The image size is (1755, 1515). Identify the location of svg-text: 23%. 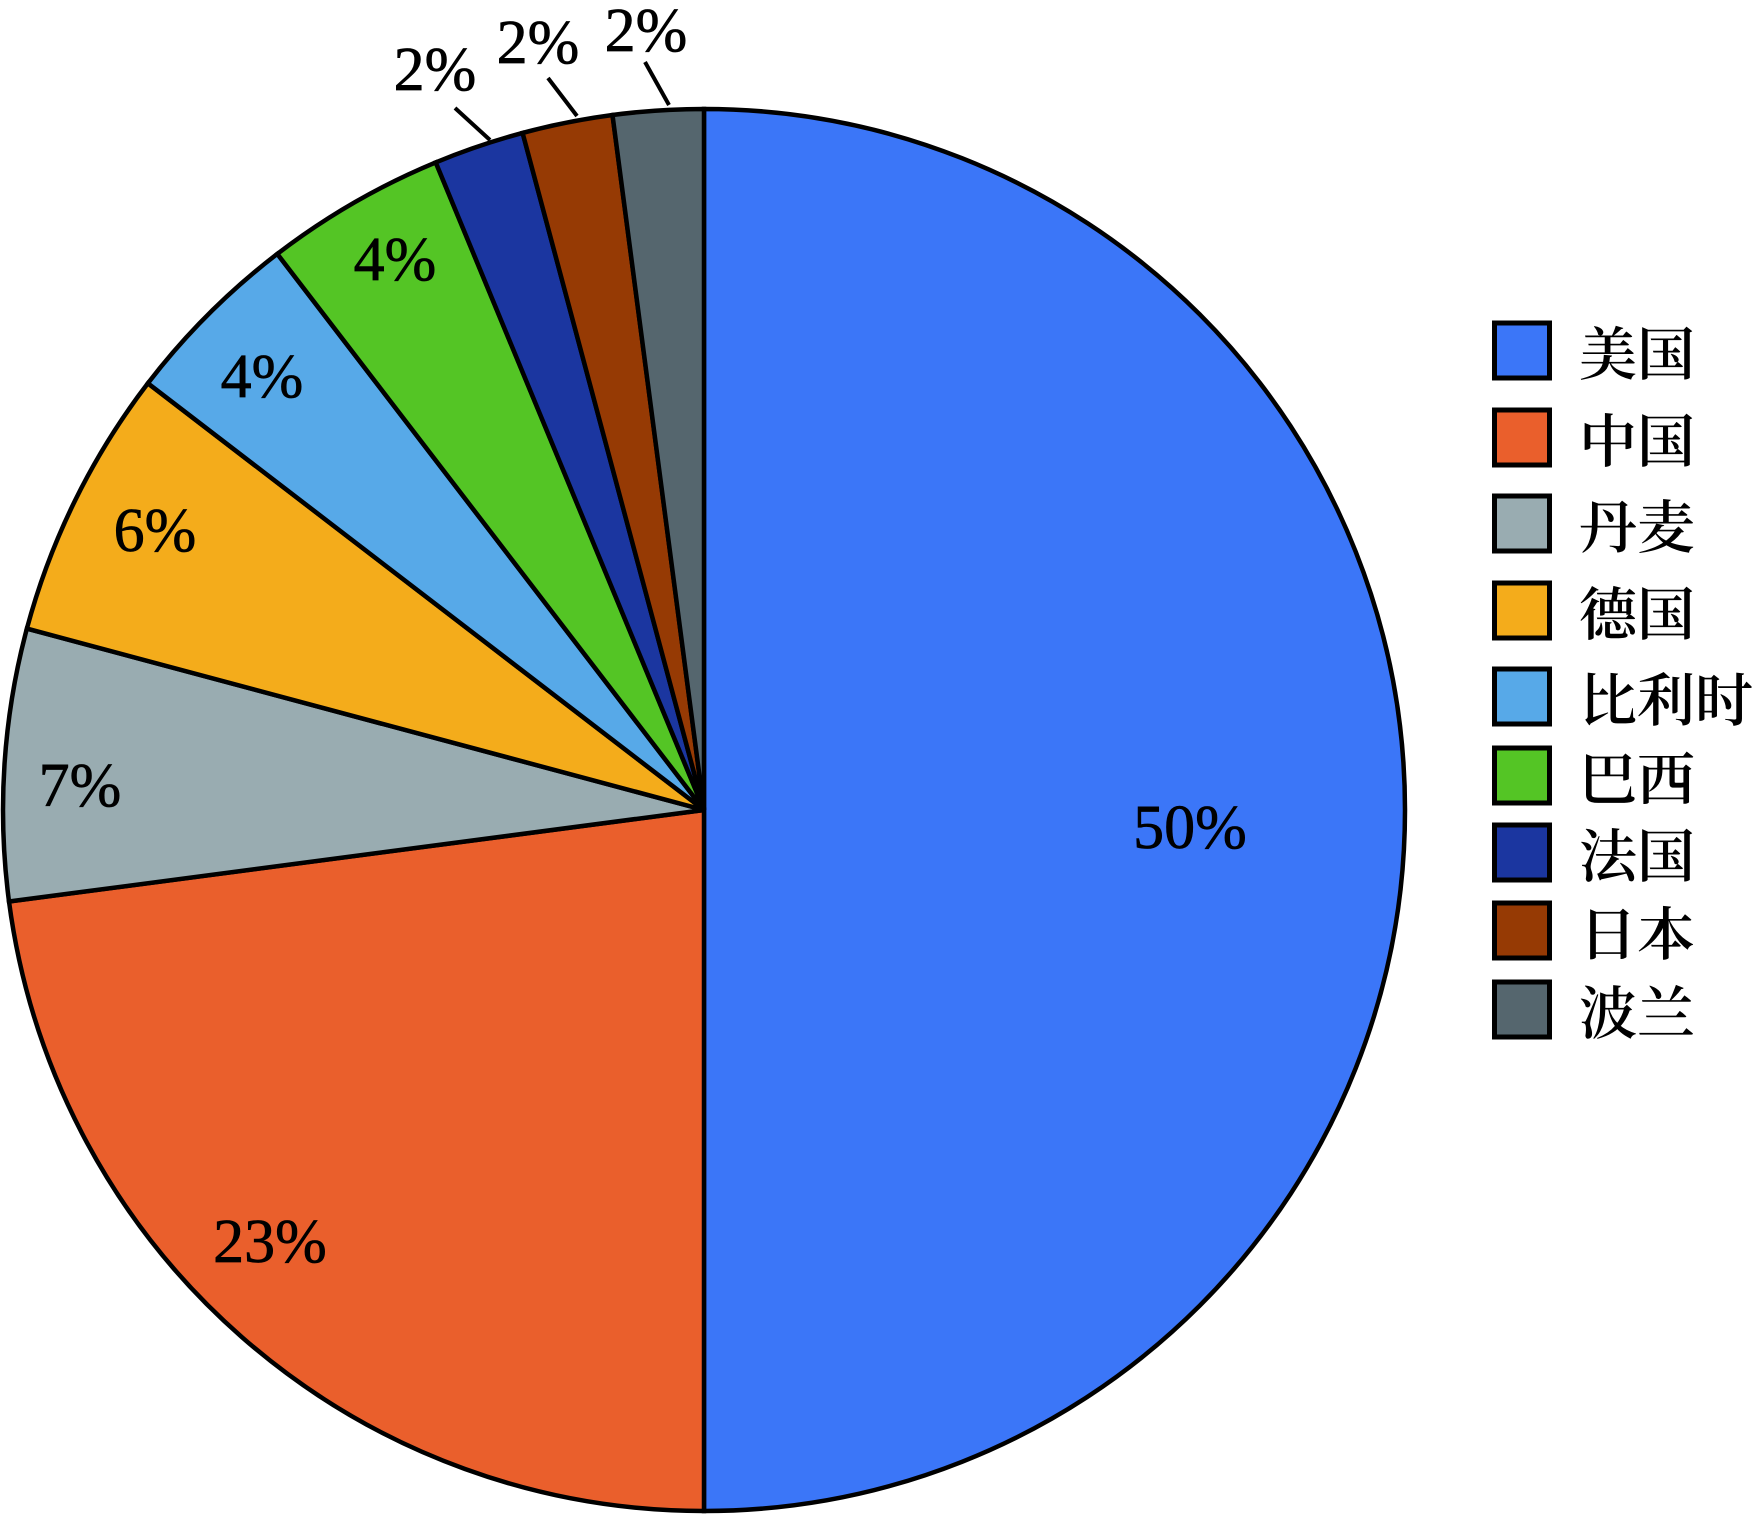
(270, 1242).